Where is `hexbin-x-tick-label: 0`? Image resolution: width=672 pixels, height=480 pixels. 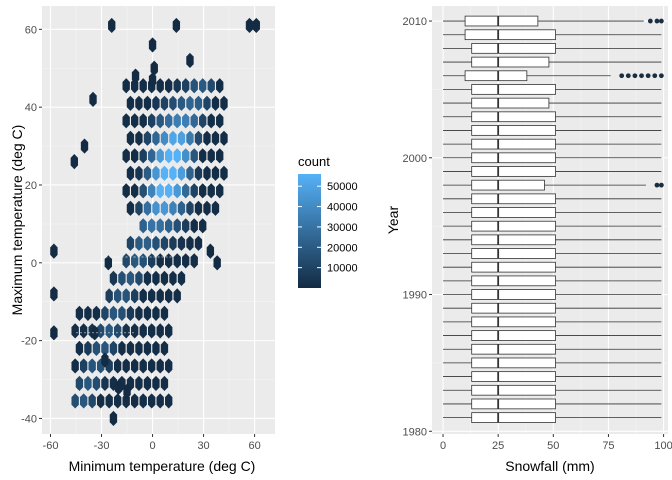 hexbin-x-tick-label: 0 is located at coordinates (152, 446).